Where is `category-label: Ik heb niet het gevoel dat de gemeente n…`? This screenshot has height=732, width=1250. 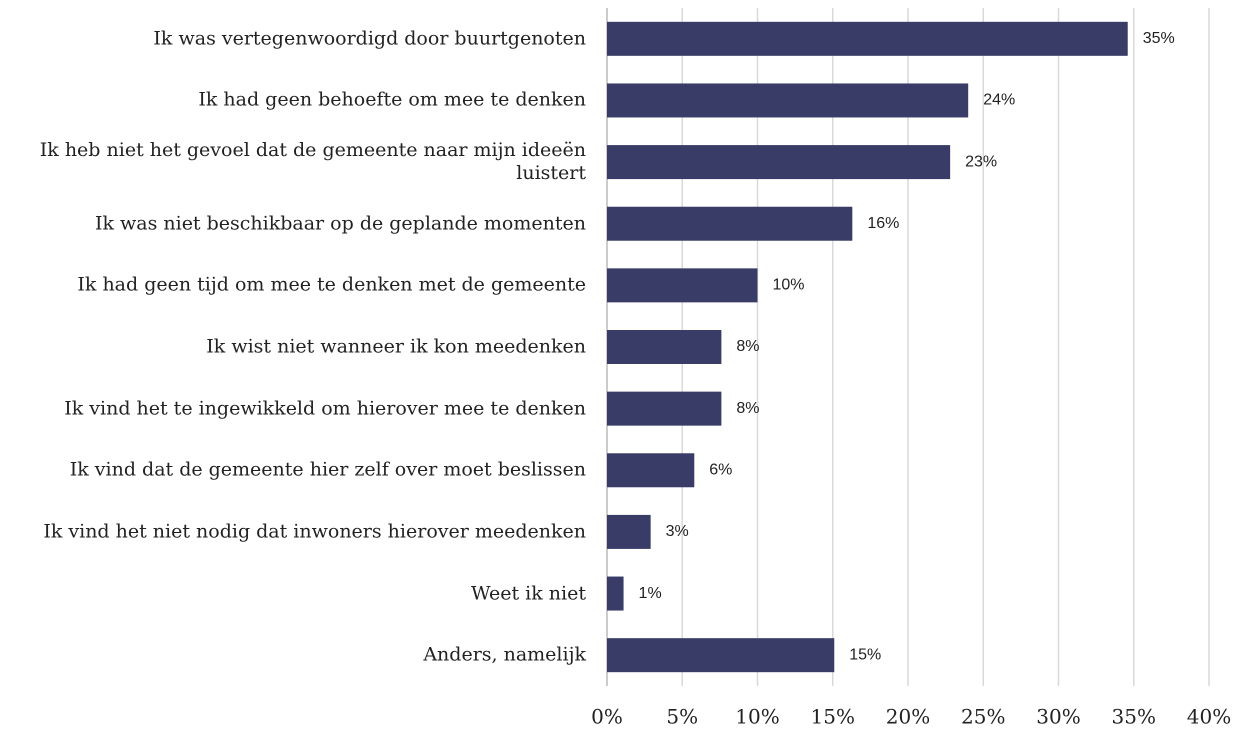 category-label: Ik heb niet het gevoel dat de gemeente n… is located at coordinates (312, 162).